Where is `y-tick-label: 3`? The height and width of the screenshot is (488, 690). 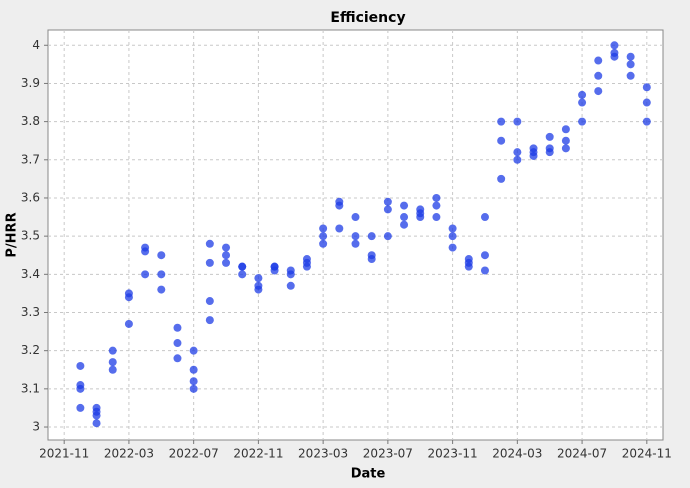
y-tick-label: 3 is located at coordinates (36, 427).